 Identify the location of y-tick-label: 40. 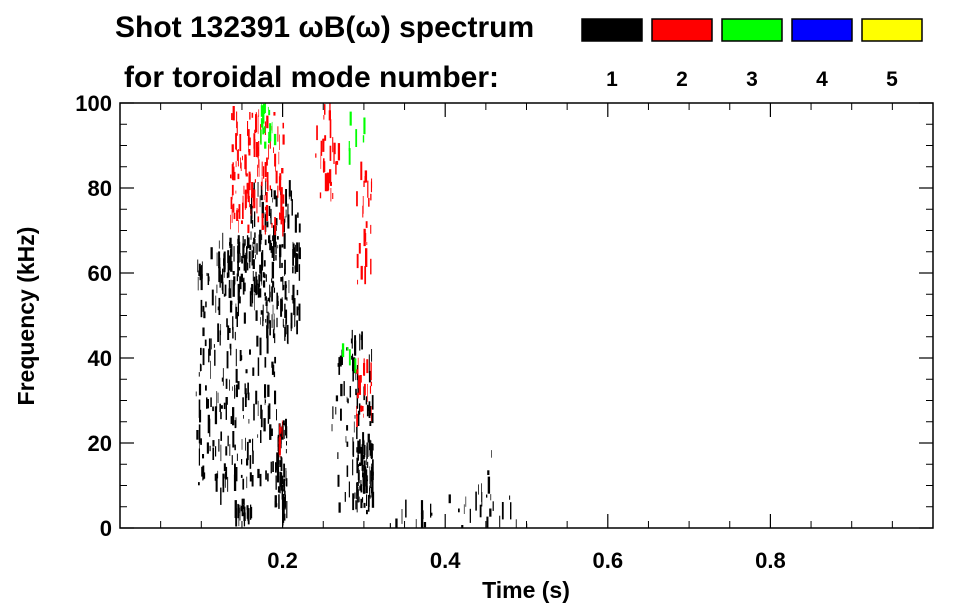
(100, 358).